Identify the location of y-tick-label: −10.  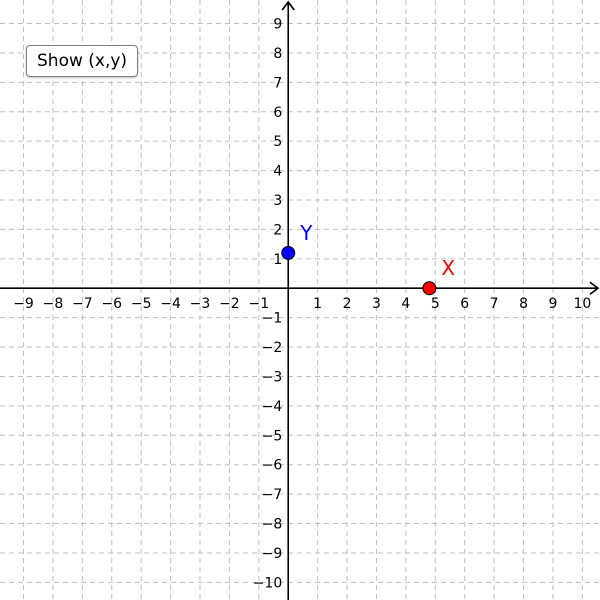
(268, 583).